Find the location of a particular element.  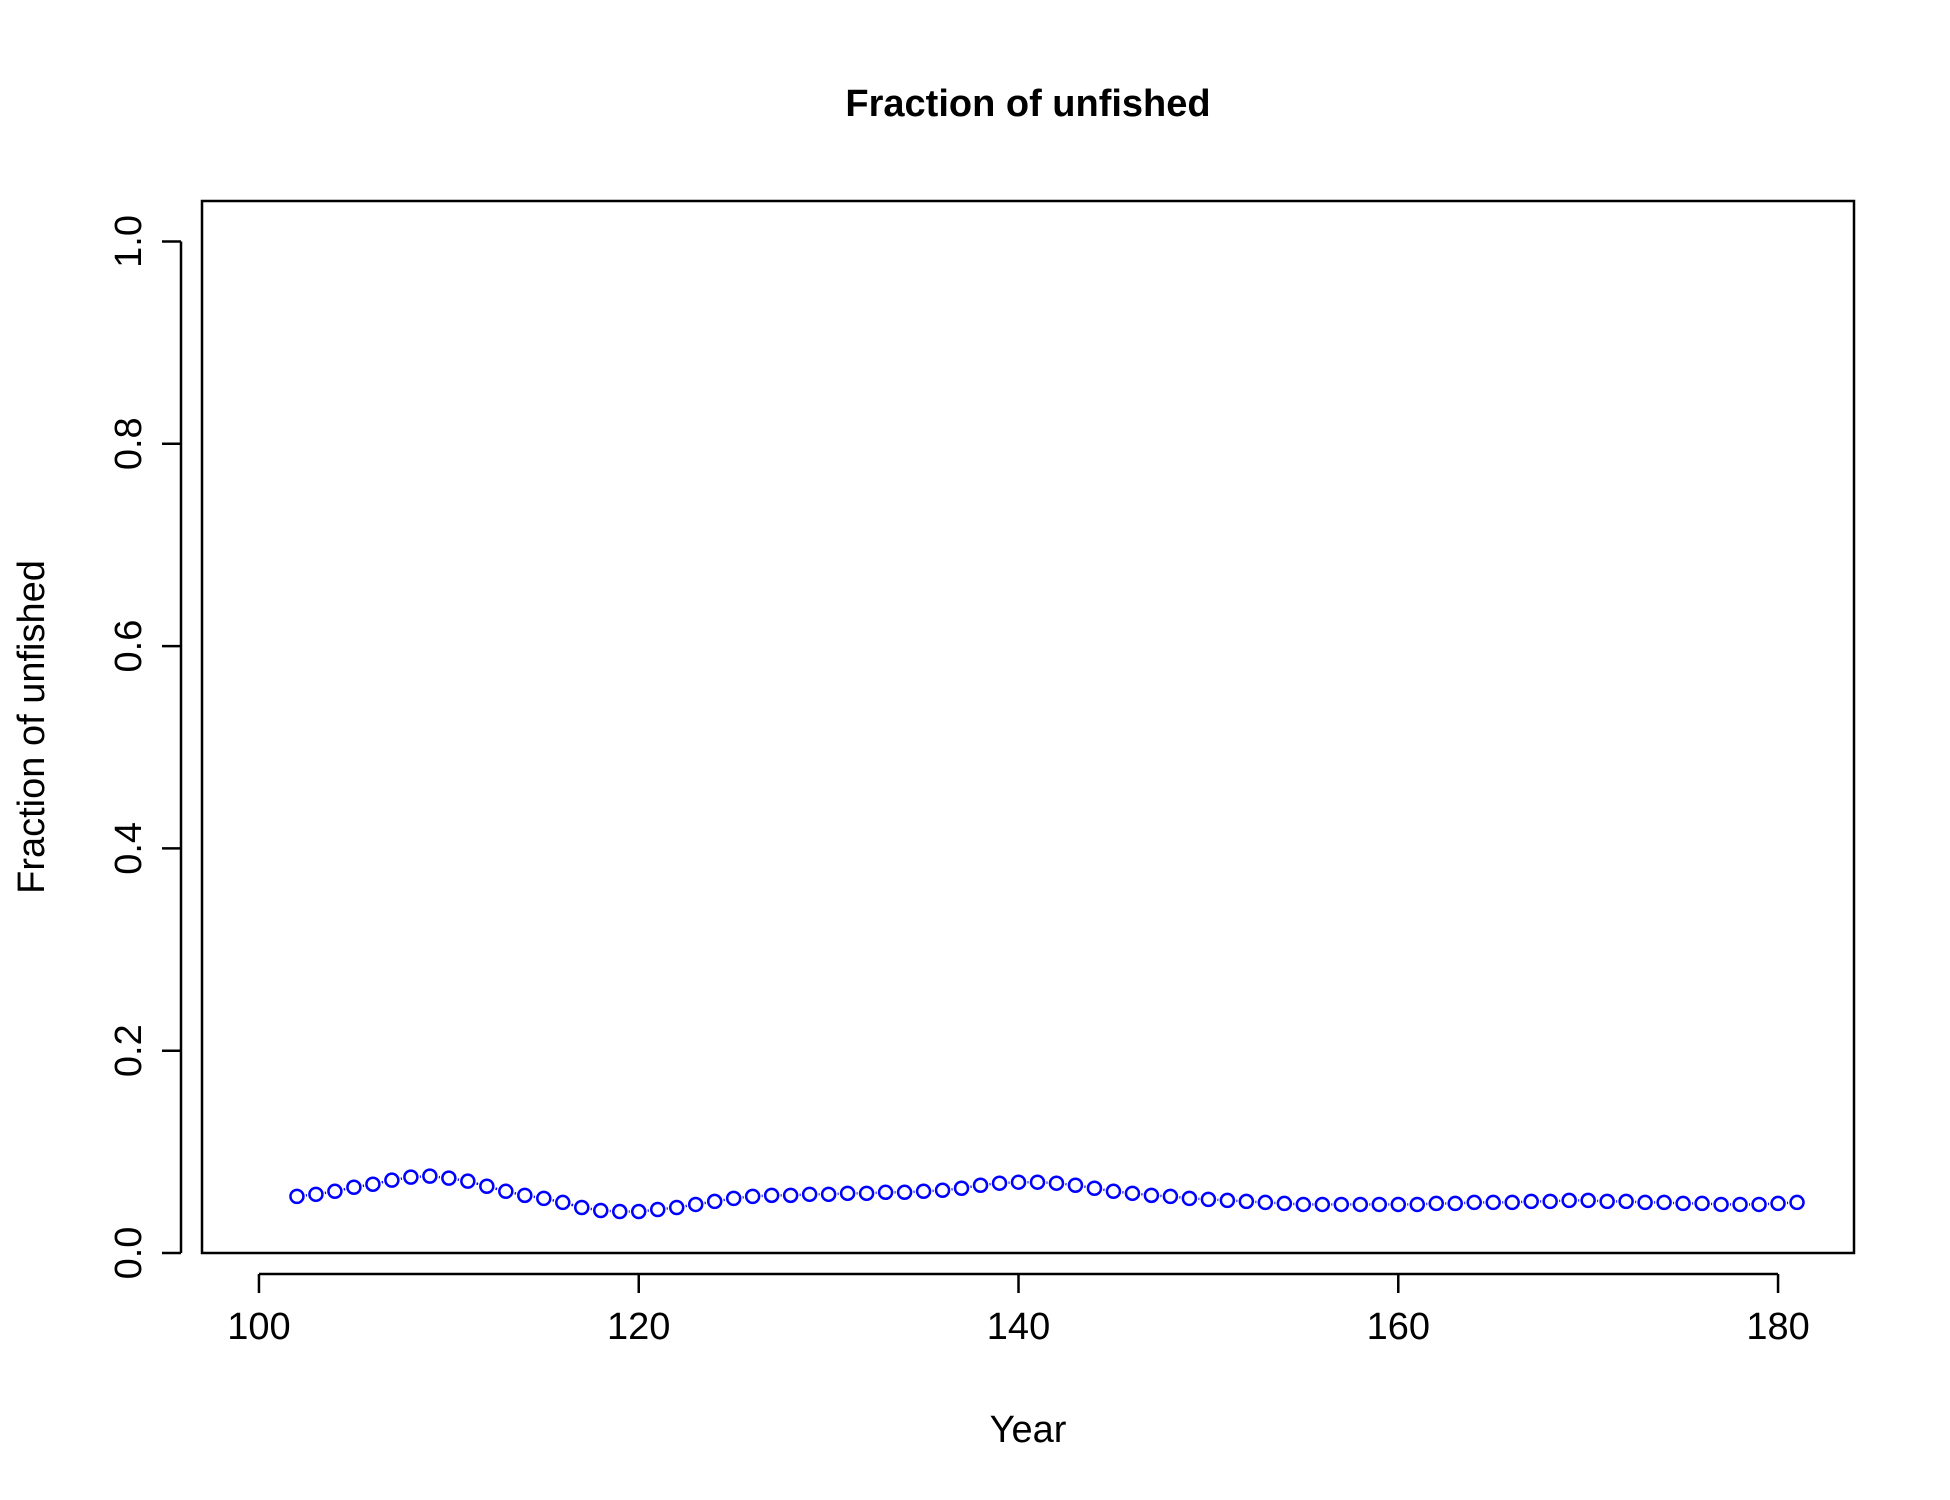

y-tick-label: 0.6 is located at coordinates (129, 646).